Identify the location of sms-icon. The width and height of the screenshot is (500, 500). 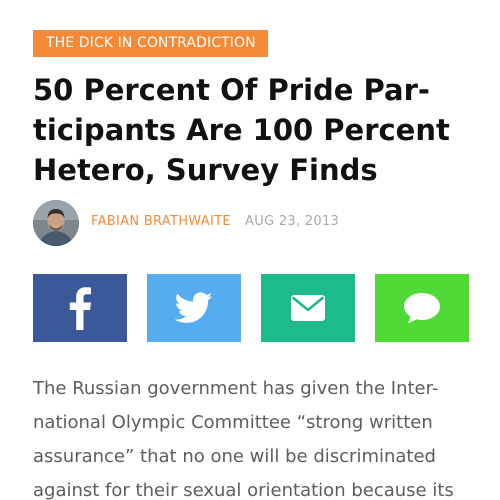
(422, 308).